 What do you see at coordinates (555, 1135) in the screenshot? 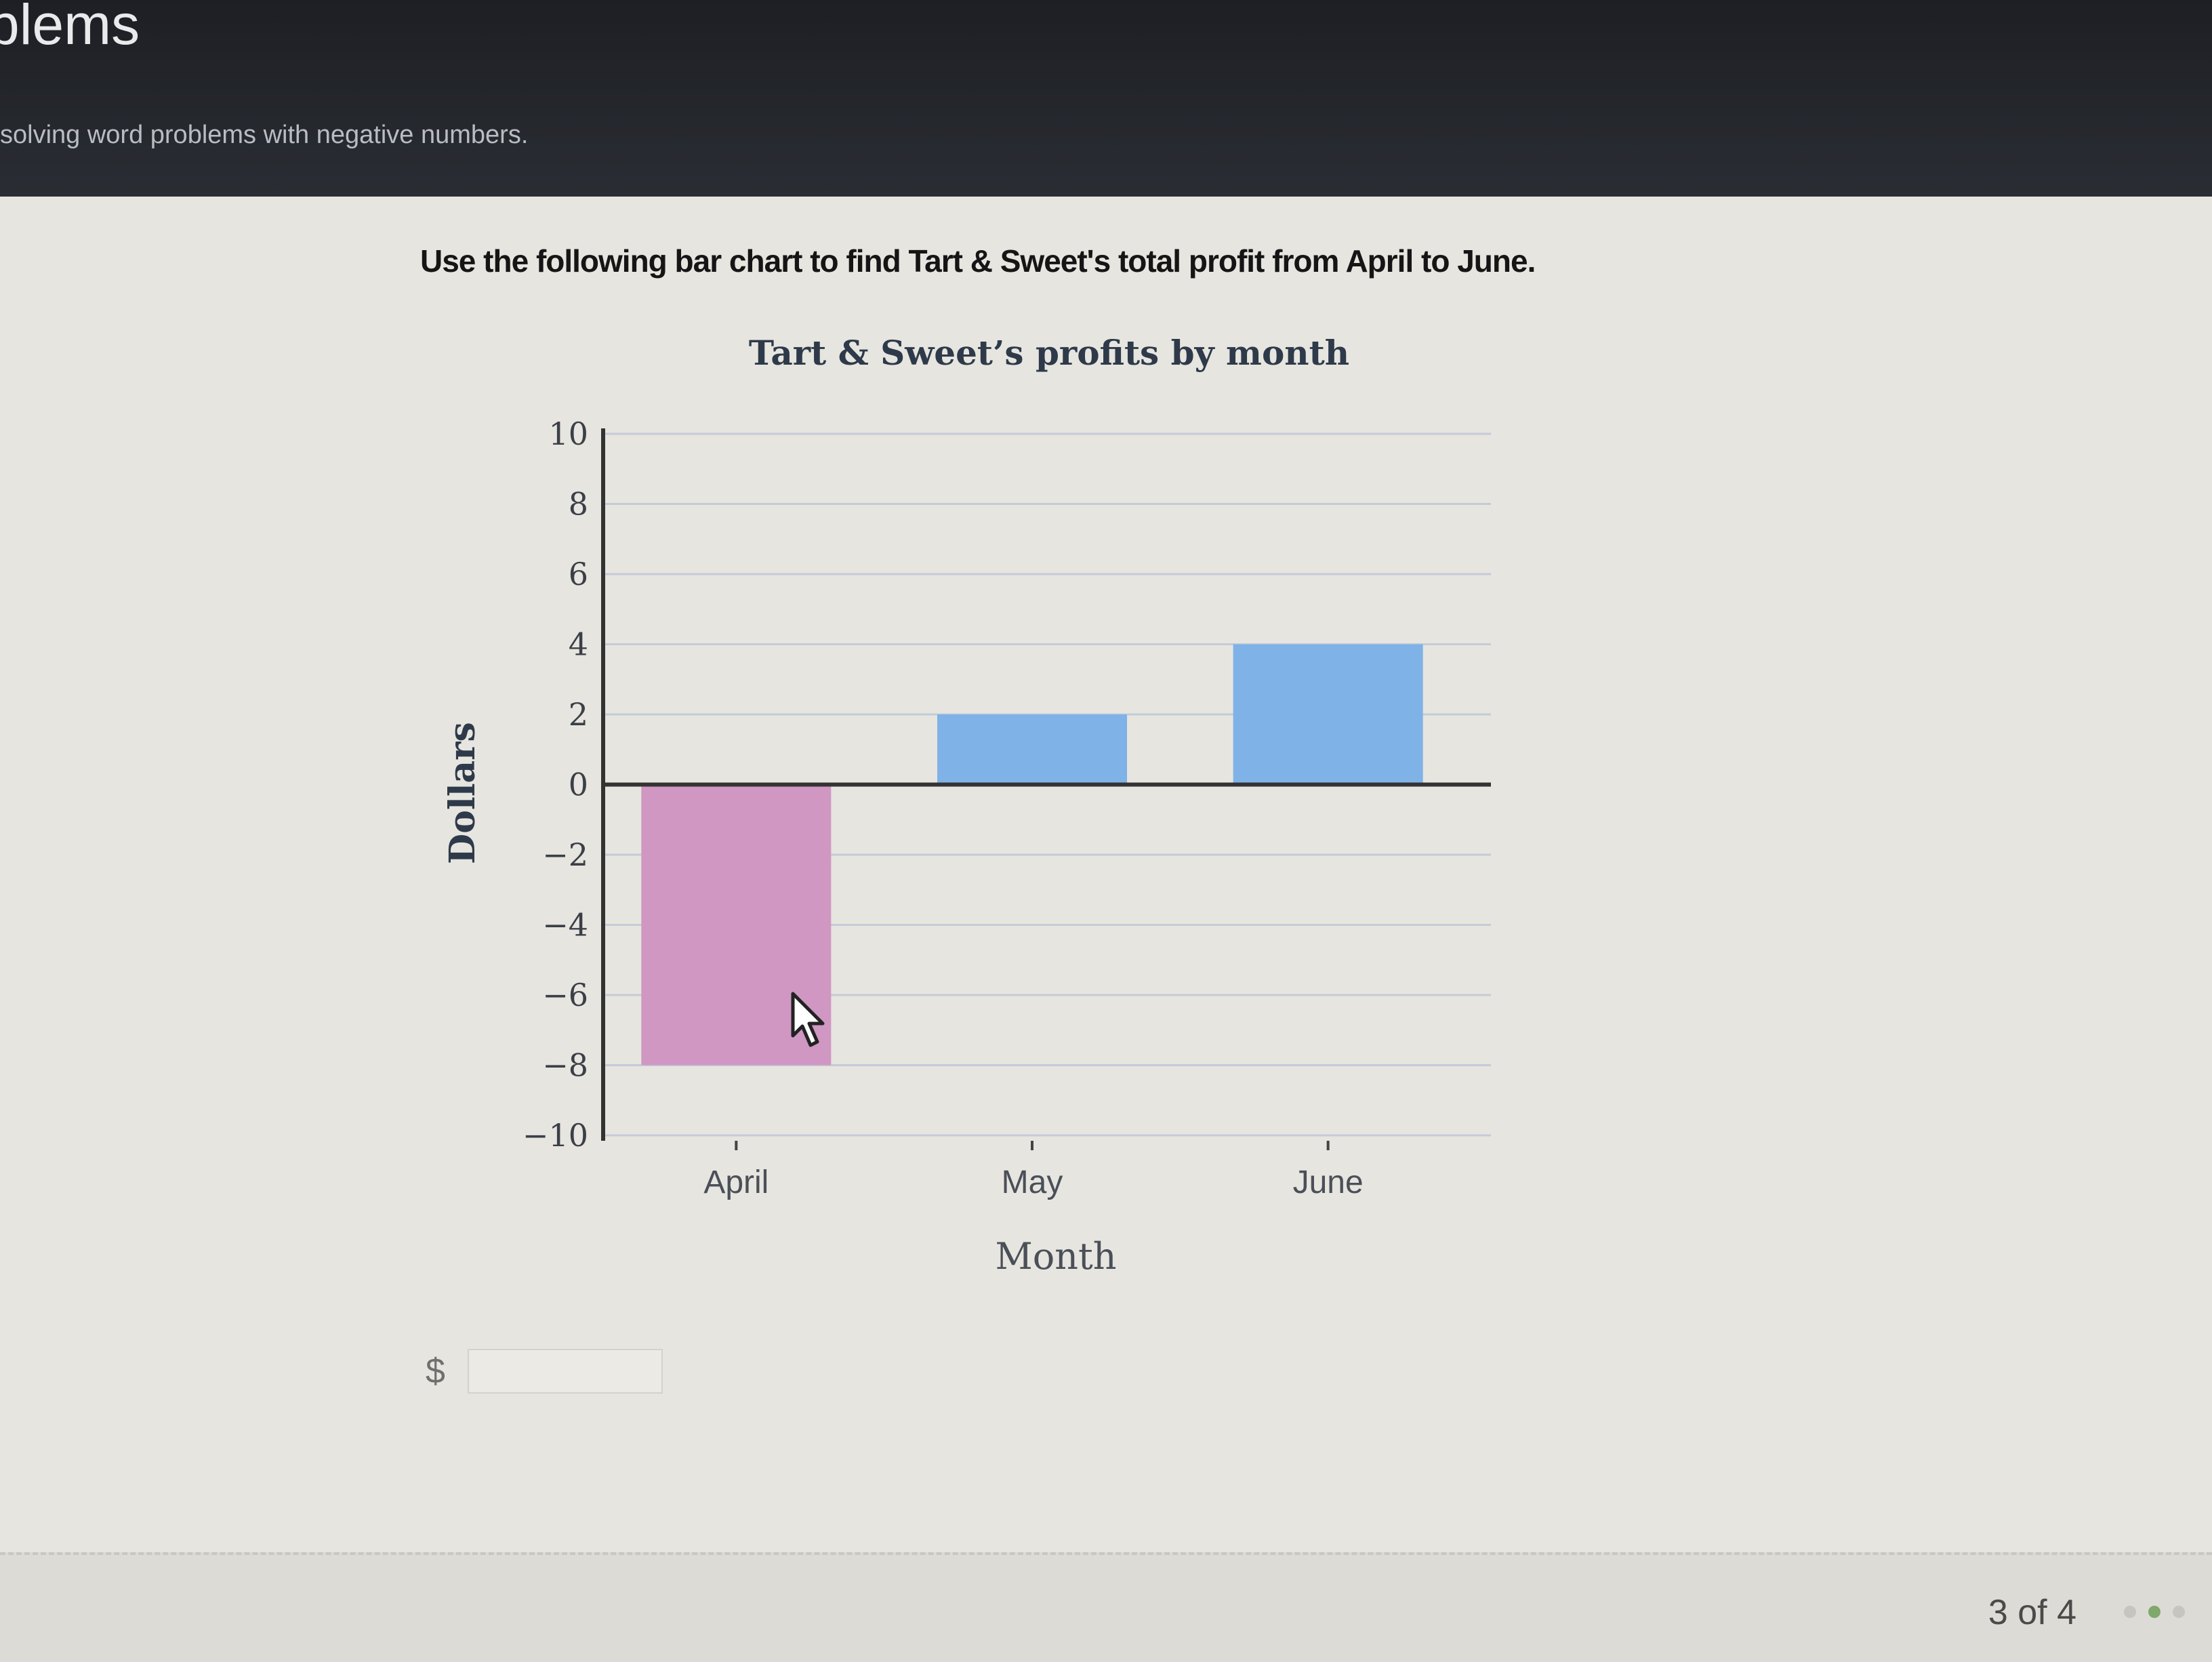
I see `y-tick-label: −10` at bounding box center [555, 1135].